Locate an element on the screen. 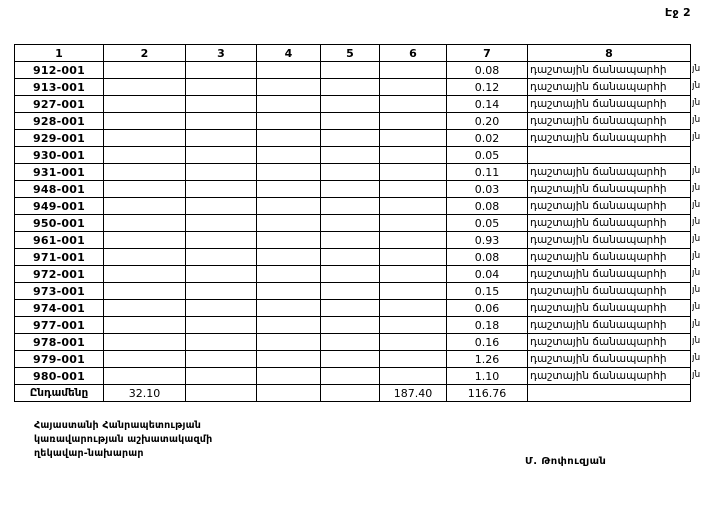 The image size is (709, 513). cell-col-7: 0.16 is located at coordinates (487, 342).